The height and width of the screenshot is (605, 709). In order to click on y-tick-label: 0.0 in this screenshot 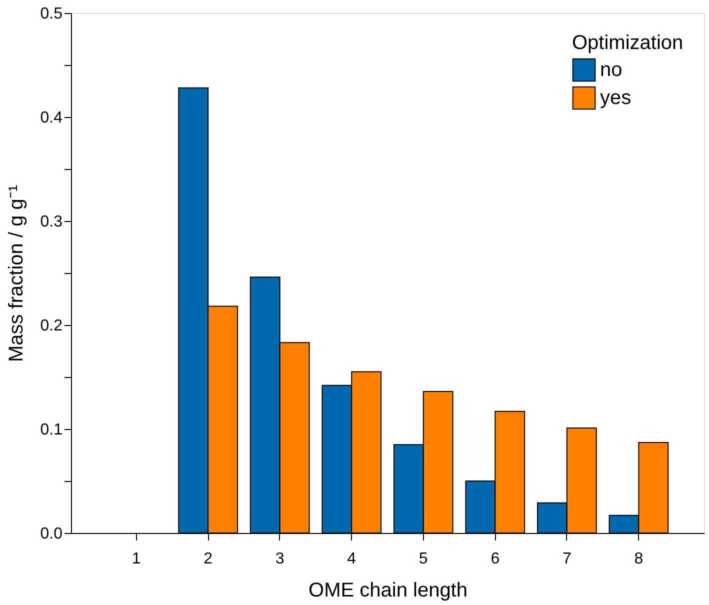, I will do `click(51, 534)`.